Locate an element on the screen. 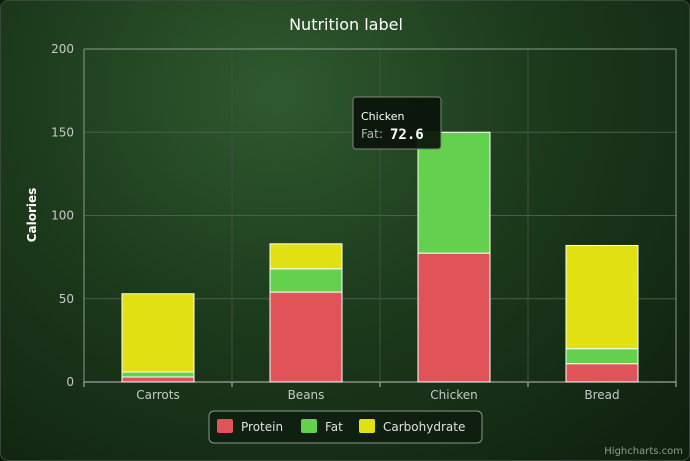 This screenshot has width=690, height=461. y-tick-label: 50 is located at coordinates (66, 299).